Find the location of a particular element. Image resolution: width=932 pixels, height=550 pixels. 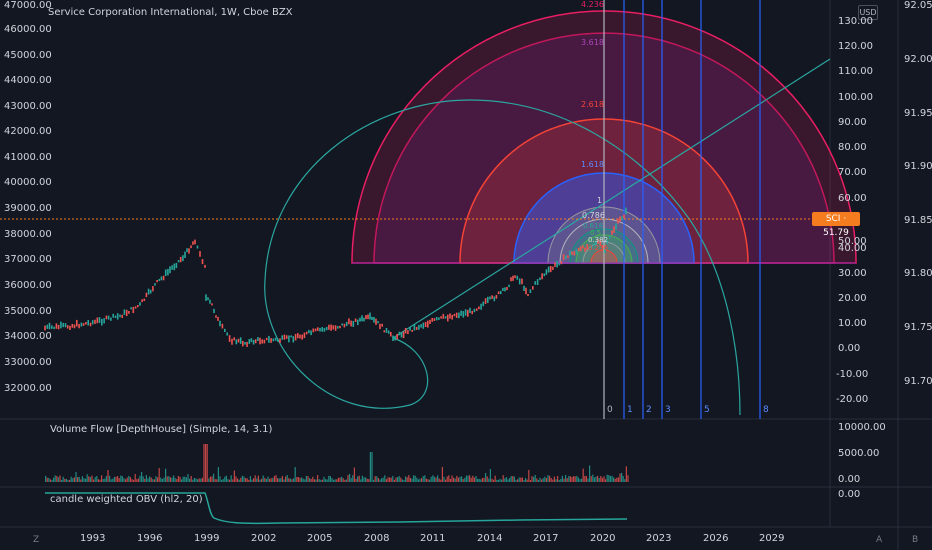

price-axis-label: 100.00 is located at coordinates (855, 97).